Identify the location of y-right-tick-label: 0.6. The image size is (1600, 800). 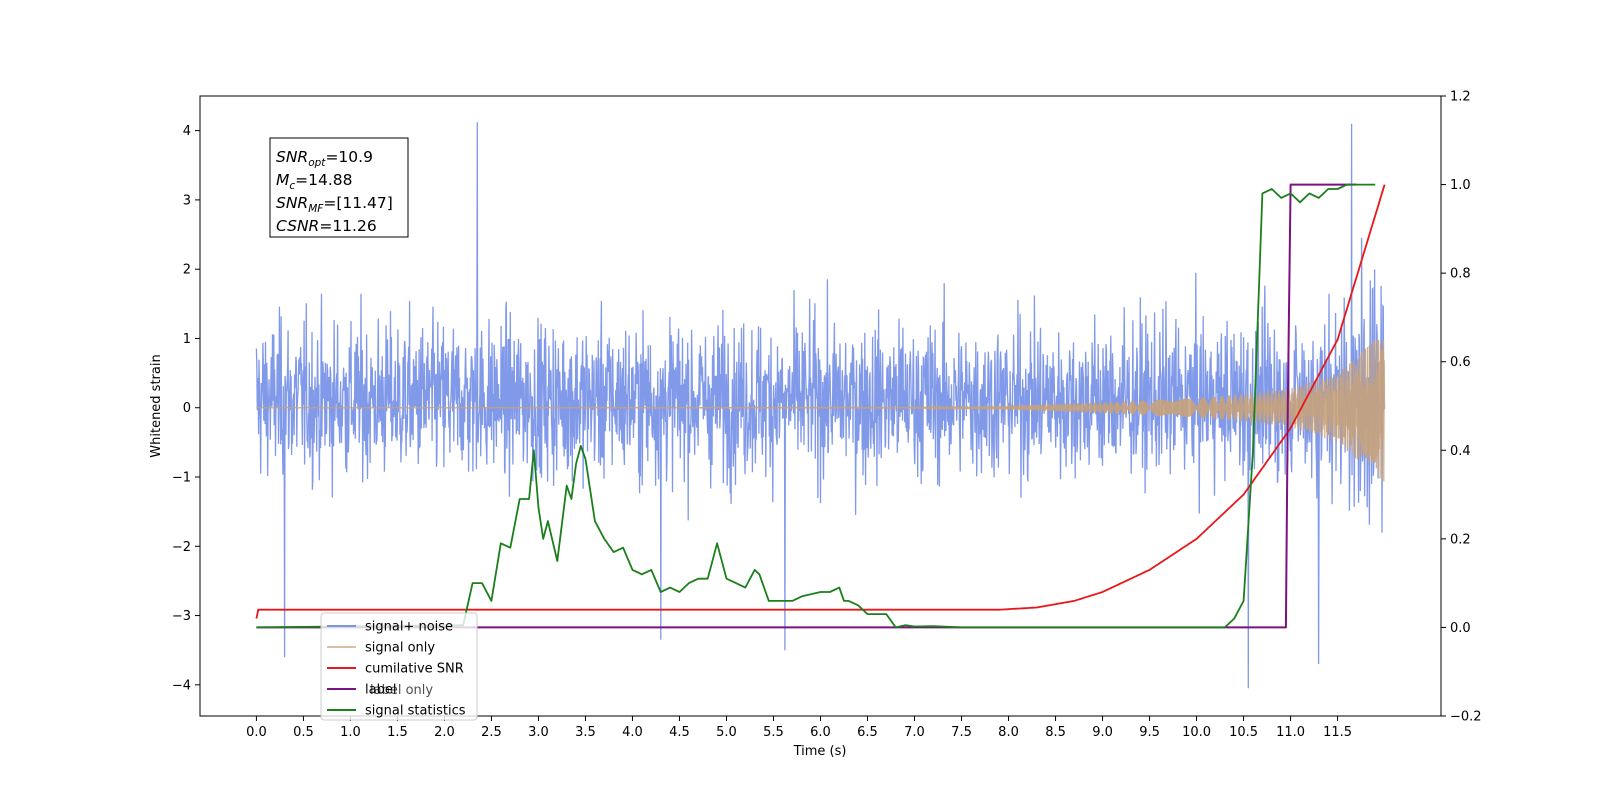
(1460, 362).